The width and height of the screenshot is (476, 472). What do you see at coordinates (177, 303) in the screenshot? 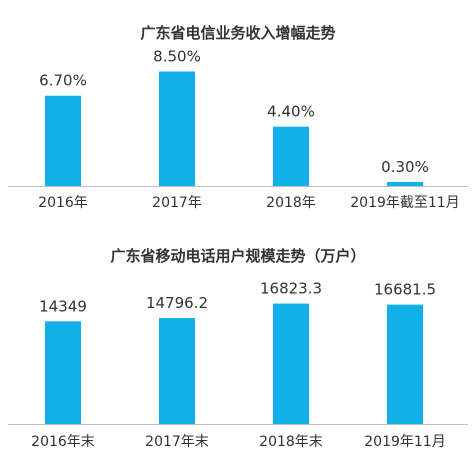
I see `data-label: 14796.2` at bounding box center [177, 303].